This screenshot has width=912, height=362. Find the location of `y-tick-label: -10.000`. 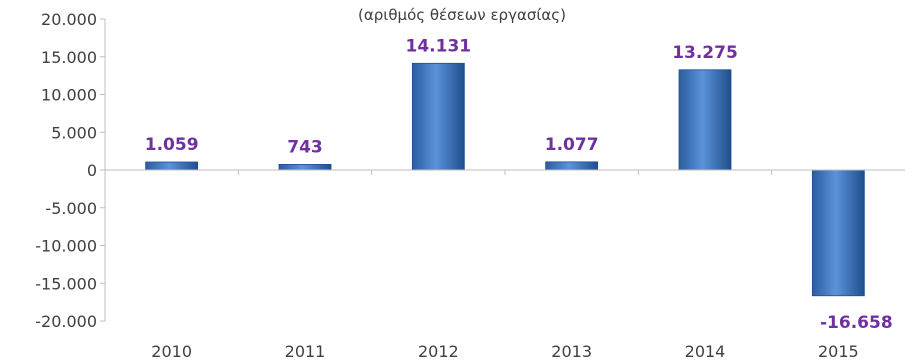

y-tick-label: -10.000 is located at coordinates (66, 246).